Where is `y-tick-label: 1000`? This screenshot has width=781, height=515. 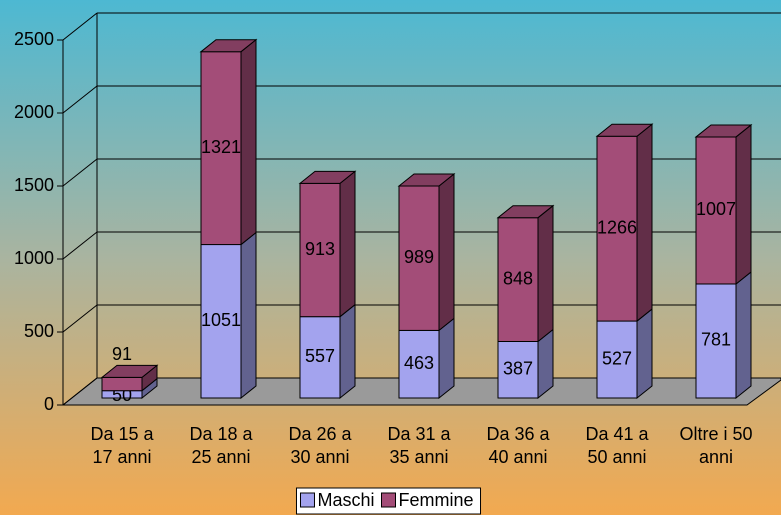 y-tick-label: 1000 is located at coordinates (34, 258).